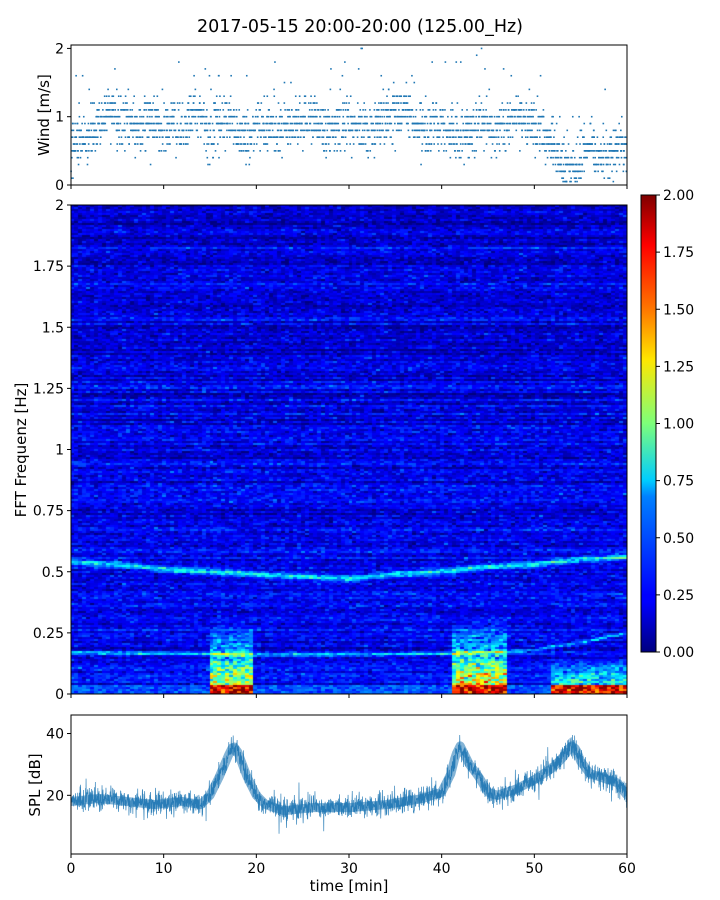  Describe the element at coordinates (256, 869) in the screenshot. I see `spl-xtick-label: 20` at that location.